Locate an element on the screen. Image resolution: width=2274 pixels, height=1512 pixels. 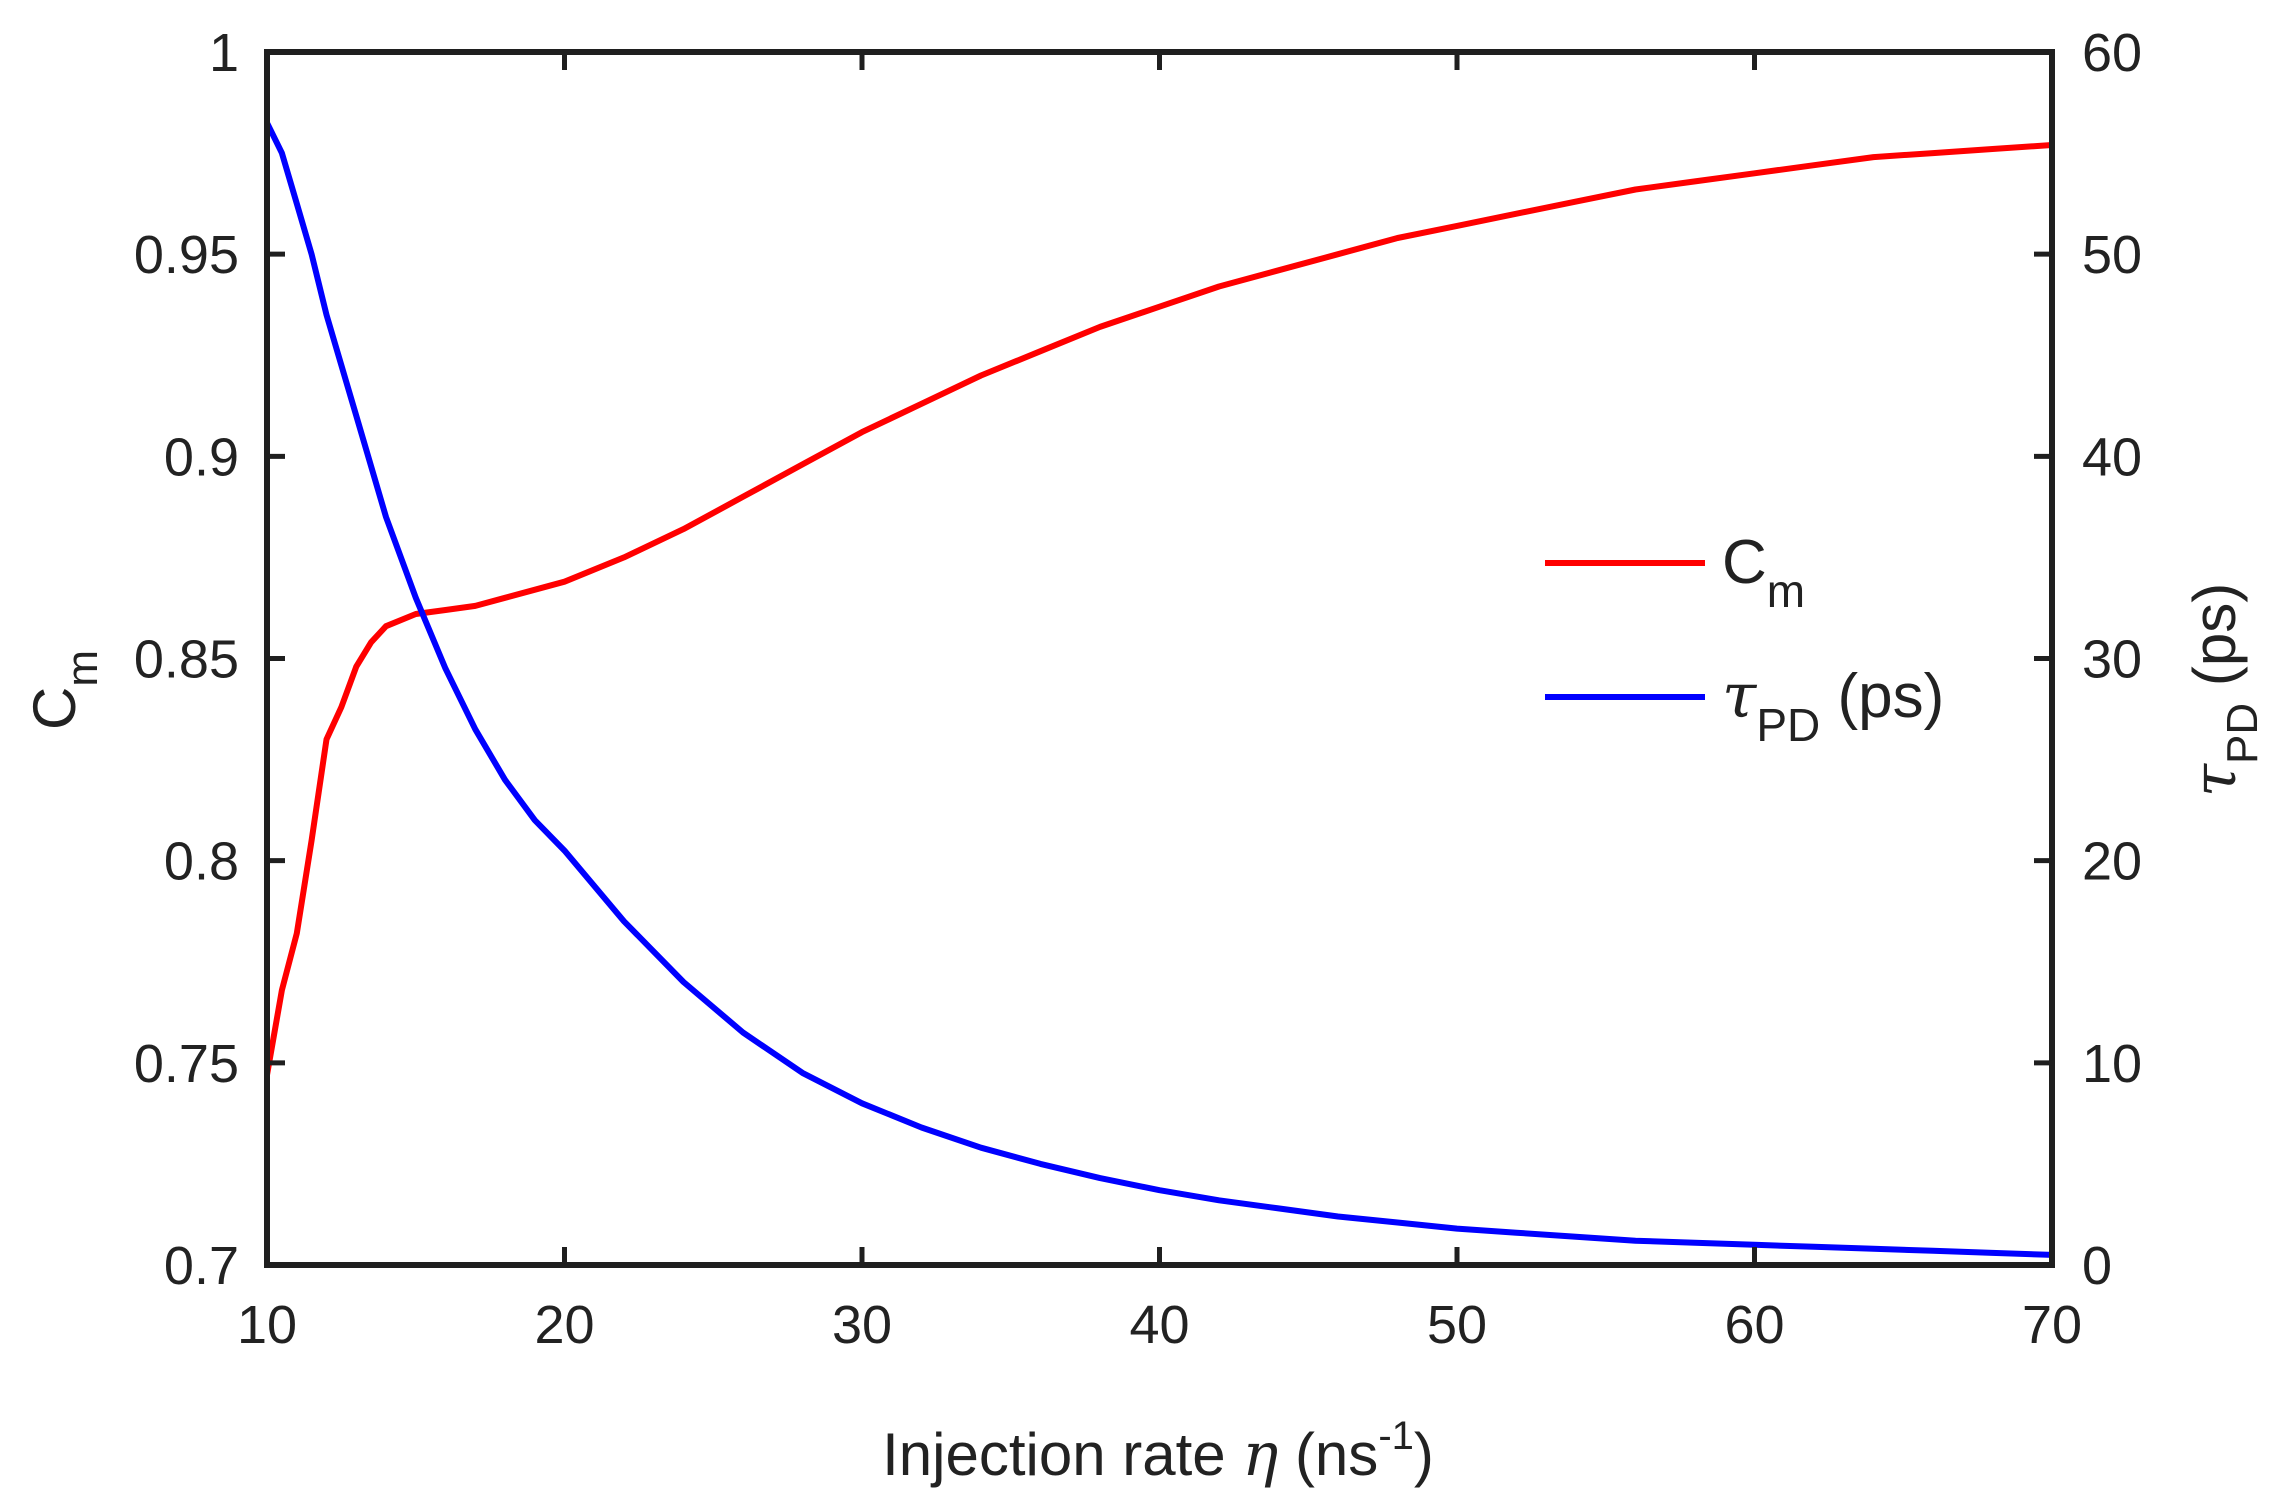
left-tick-label: 1 is located at coordinates (224, 53).